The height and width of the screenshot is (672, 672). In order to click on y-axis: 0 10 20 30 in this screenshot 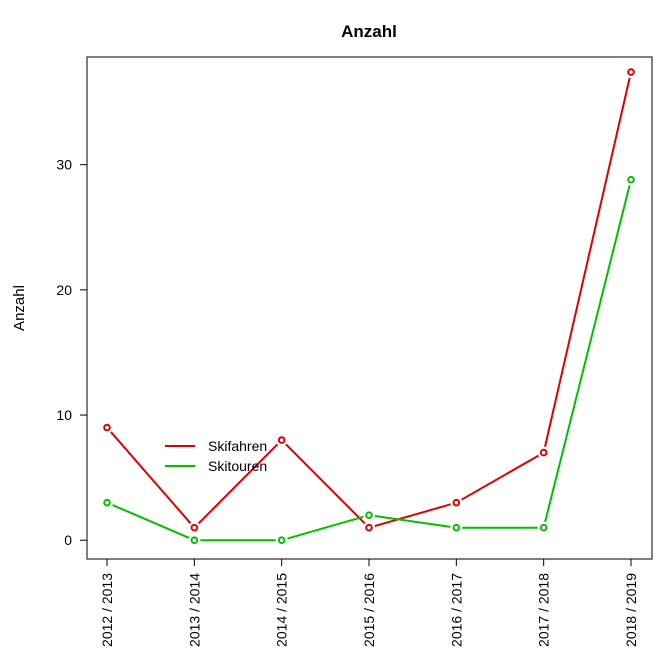, I will do `click(72, 352)`.